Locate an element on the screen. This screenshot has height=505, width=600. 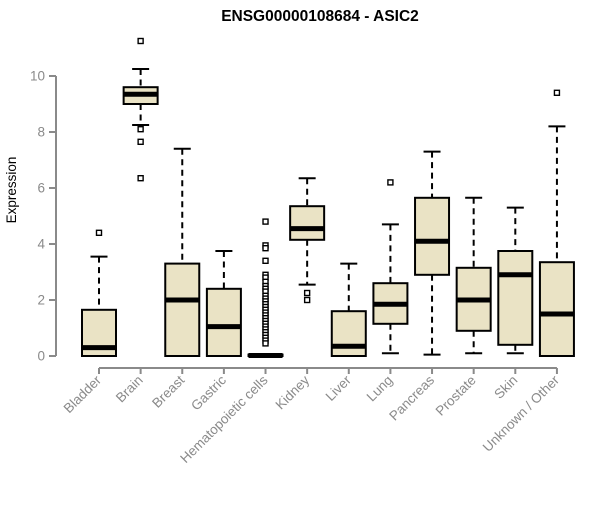
y-tick-label: 8 is located at coordinates (41, 132).